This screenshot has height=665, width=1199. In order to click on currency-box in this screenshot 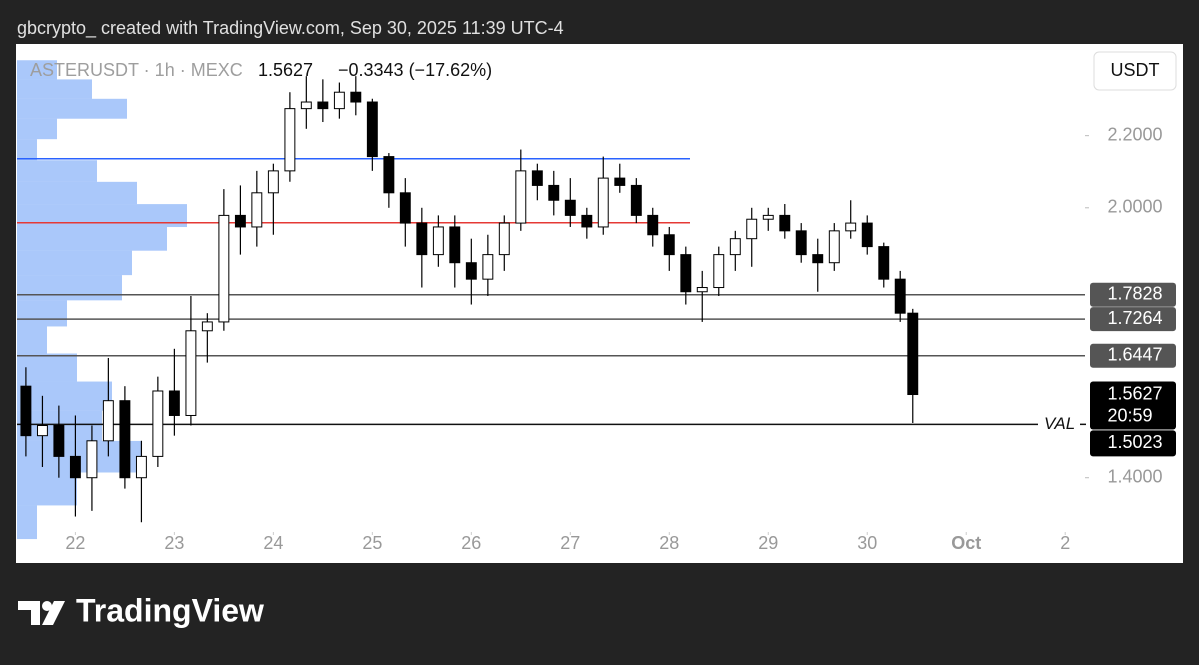, I will do `click(1135, 71)`.